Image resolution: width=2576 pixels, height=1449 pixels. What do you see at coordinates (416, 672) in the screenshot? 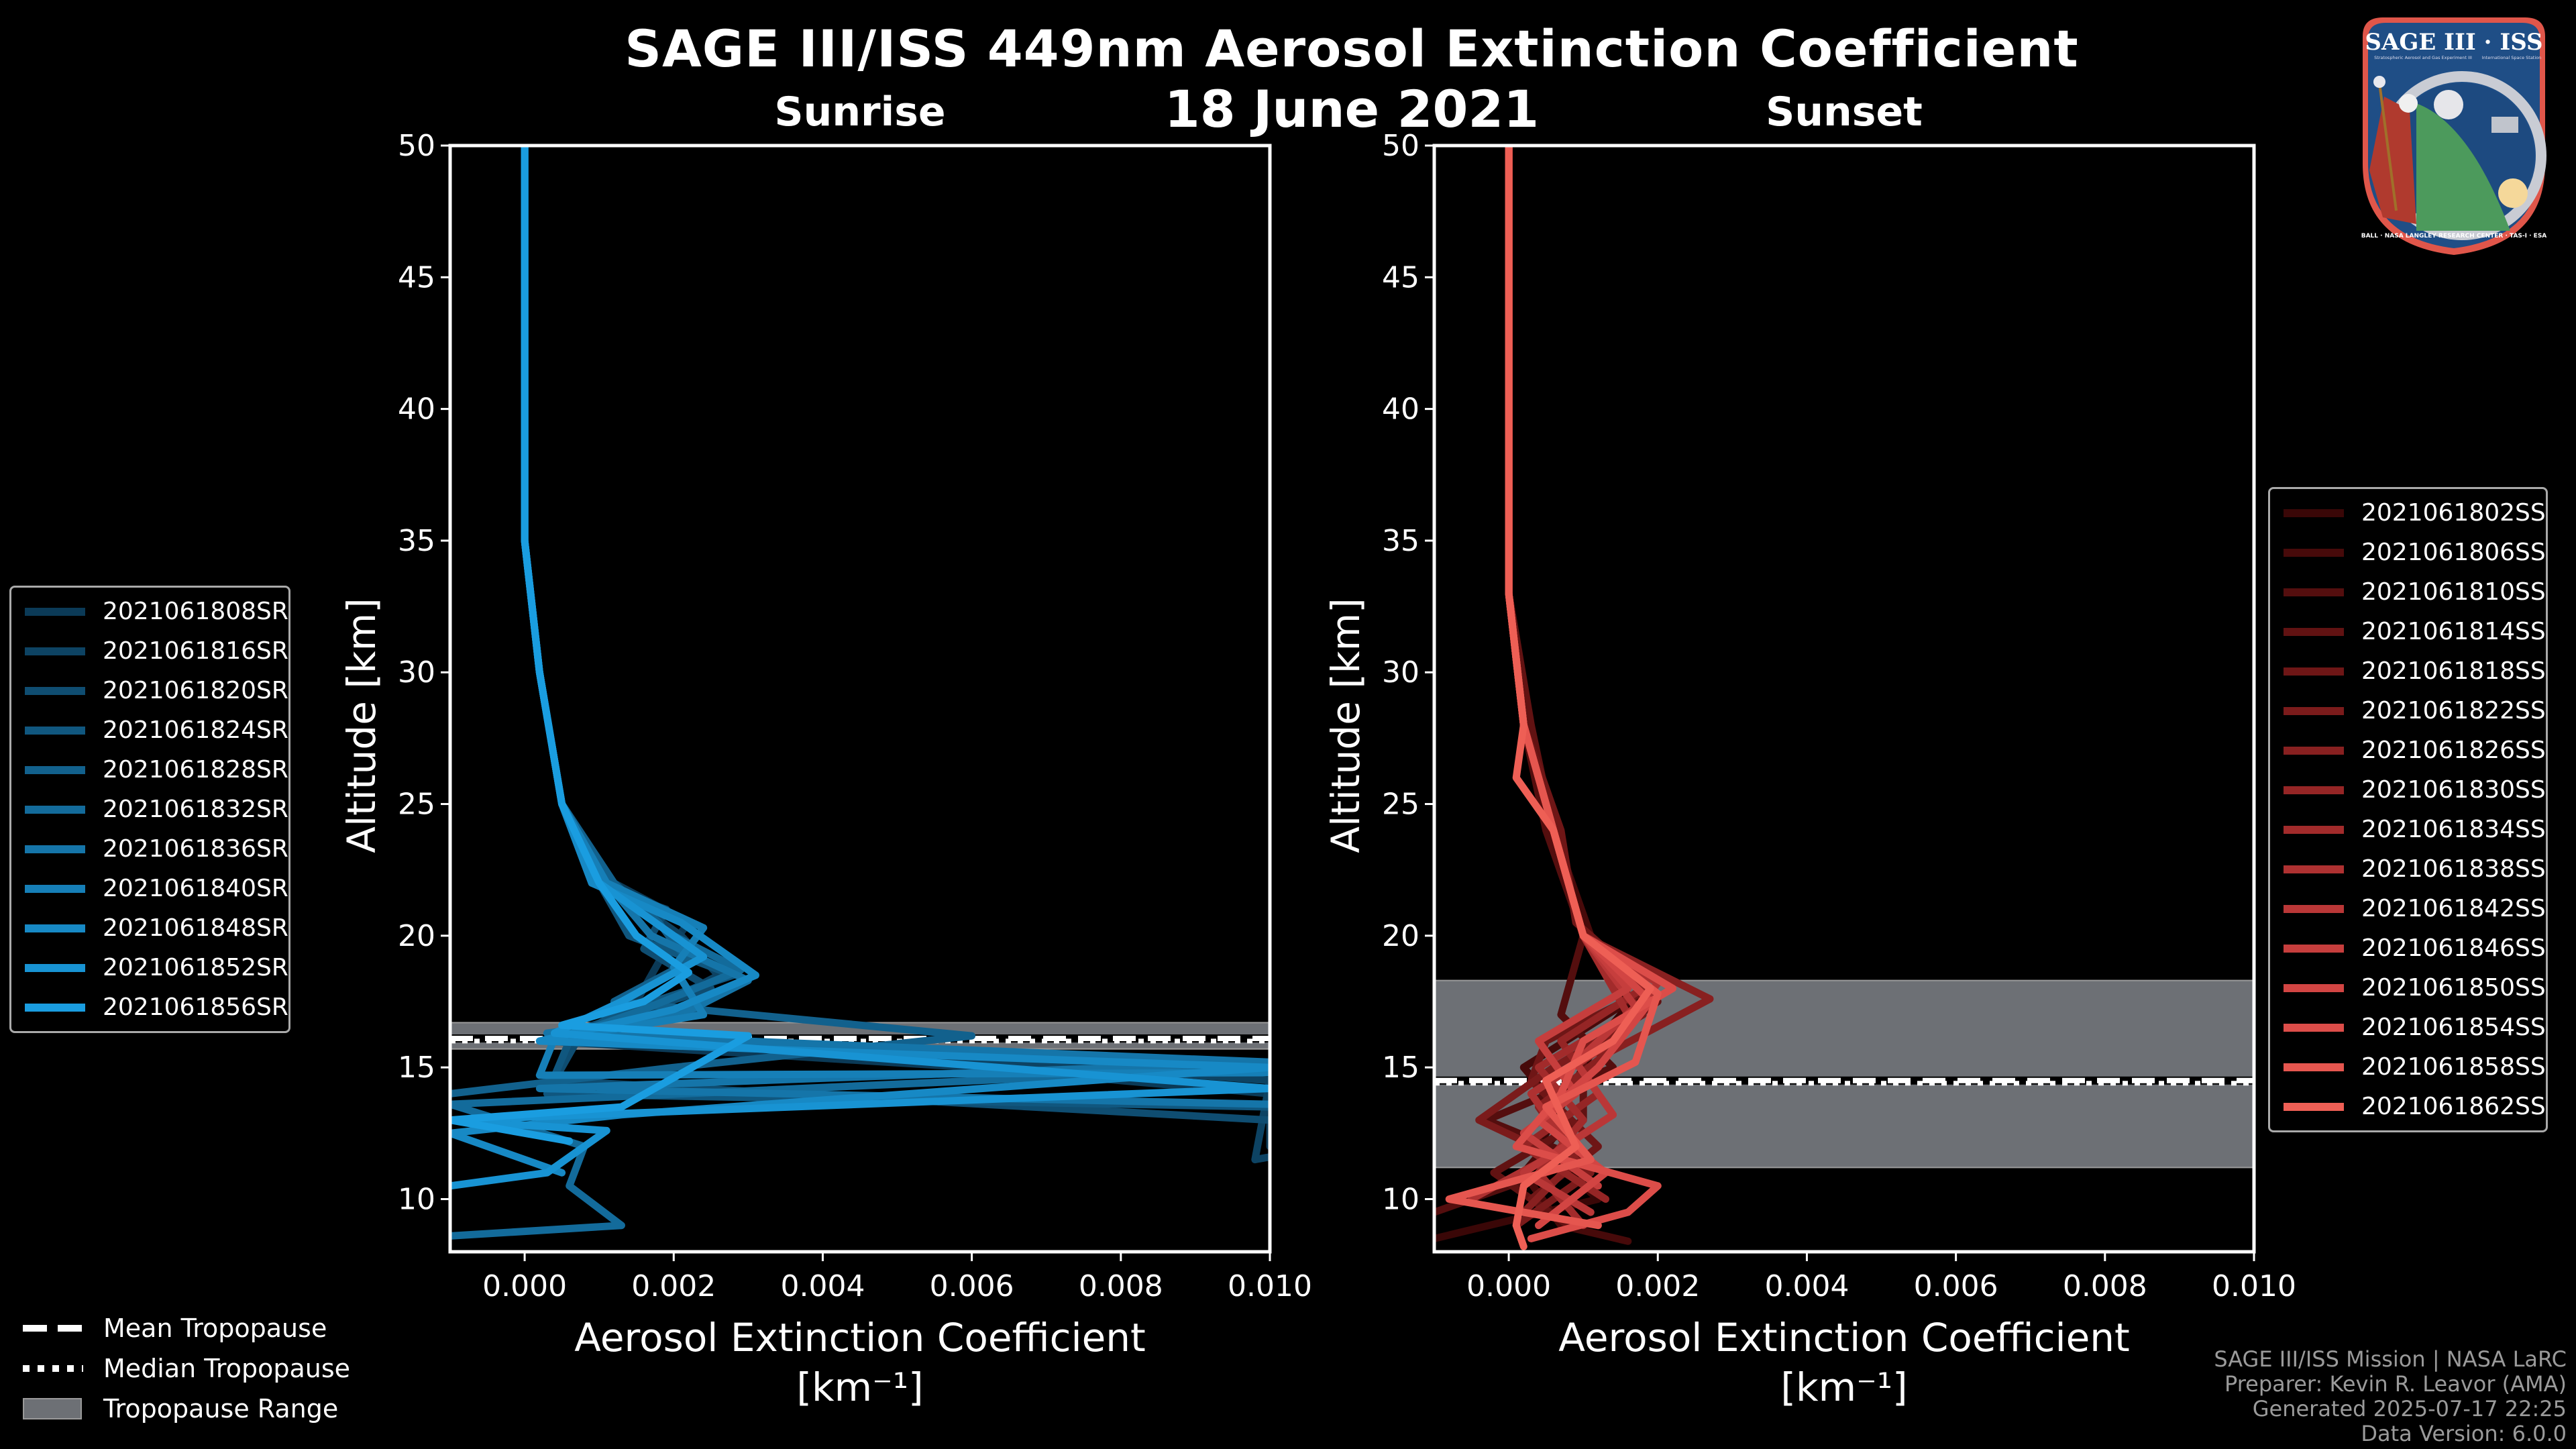
I see `y-tick-label: 30` at bounding box center [416, 672].